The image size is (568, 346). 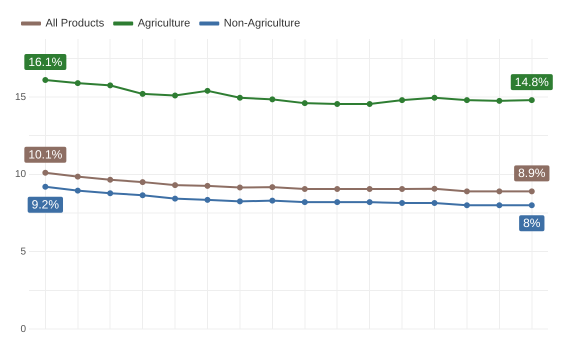 What do you see at coordinates (532, 81) in the screenshot?
I see `data-label: 14.8%` at bounding box center [532, 81].